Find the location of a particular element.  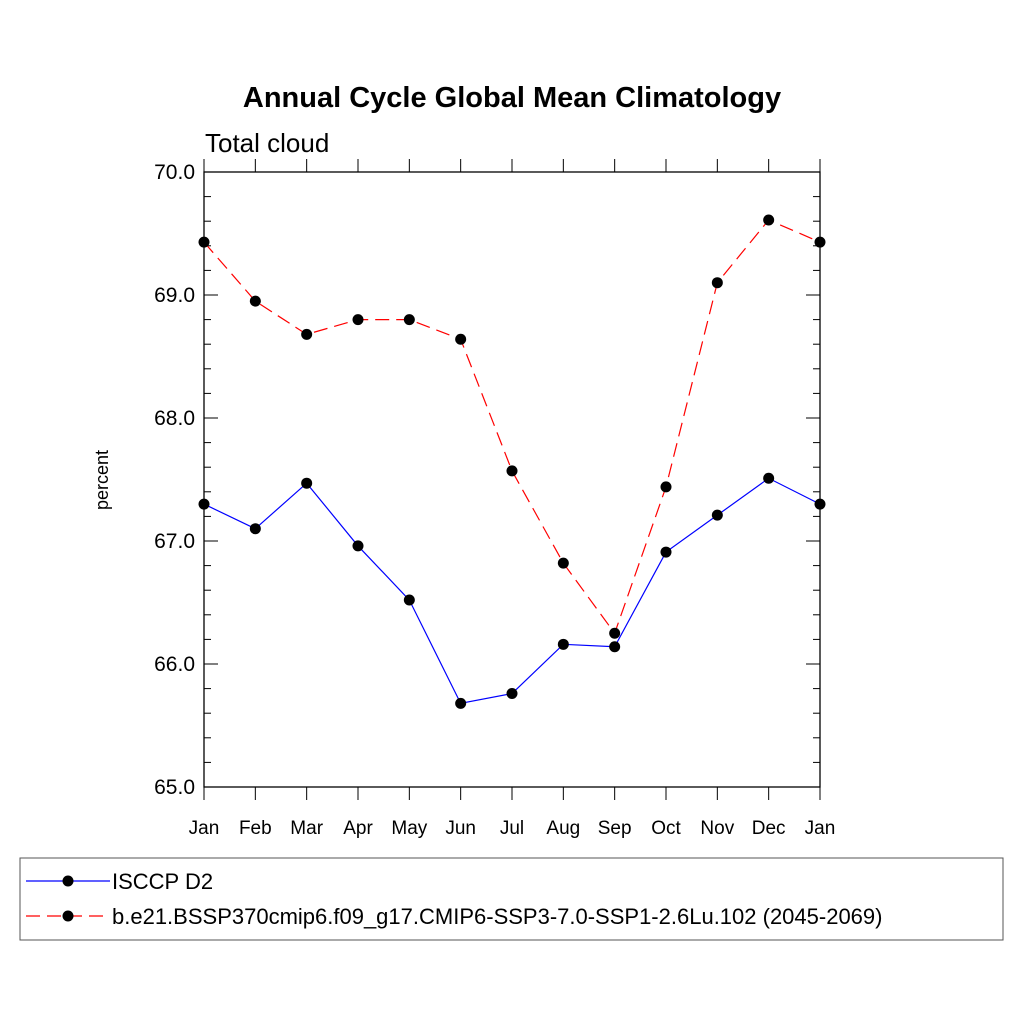

y-tick-label: 68.0 is located at coordinates (174, 418).